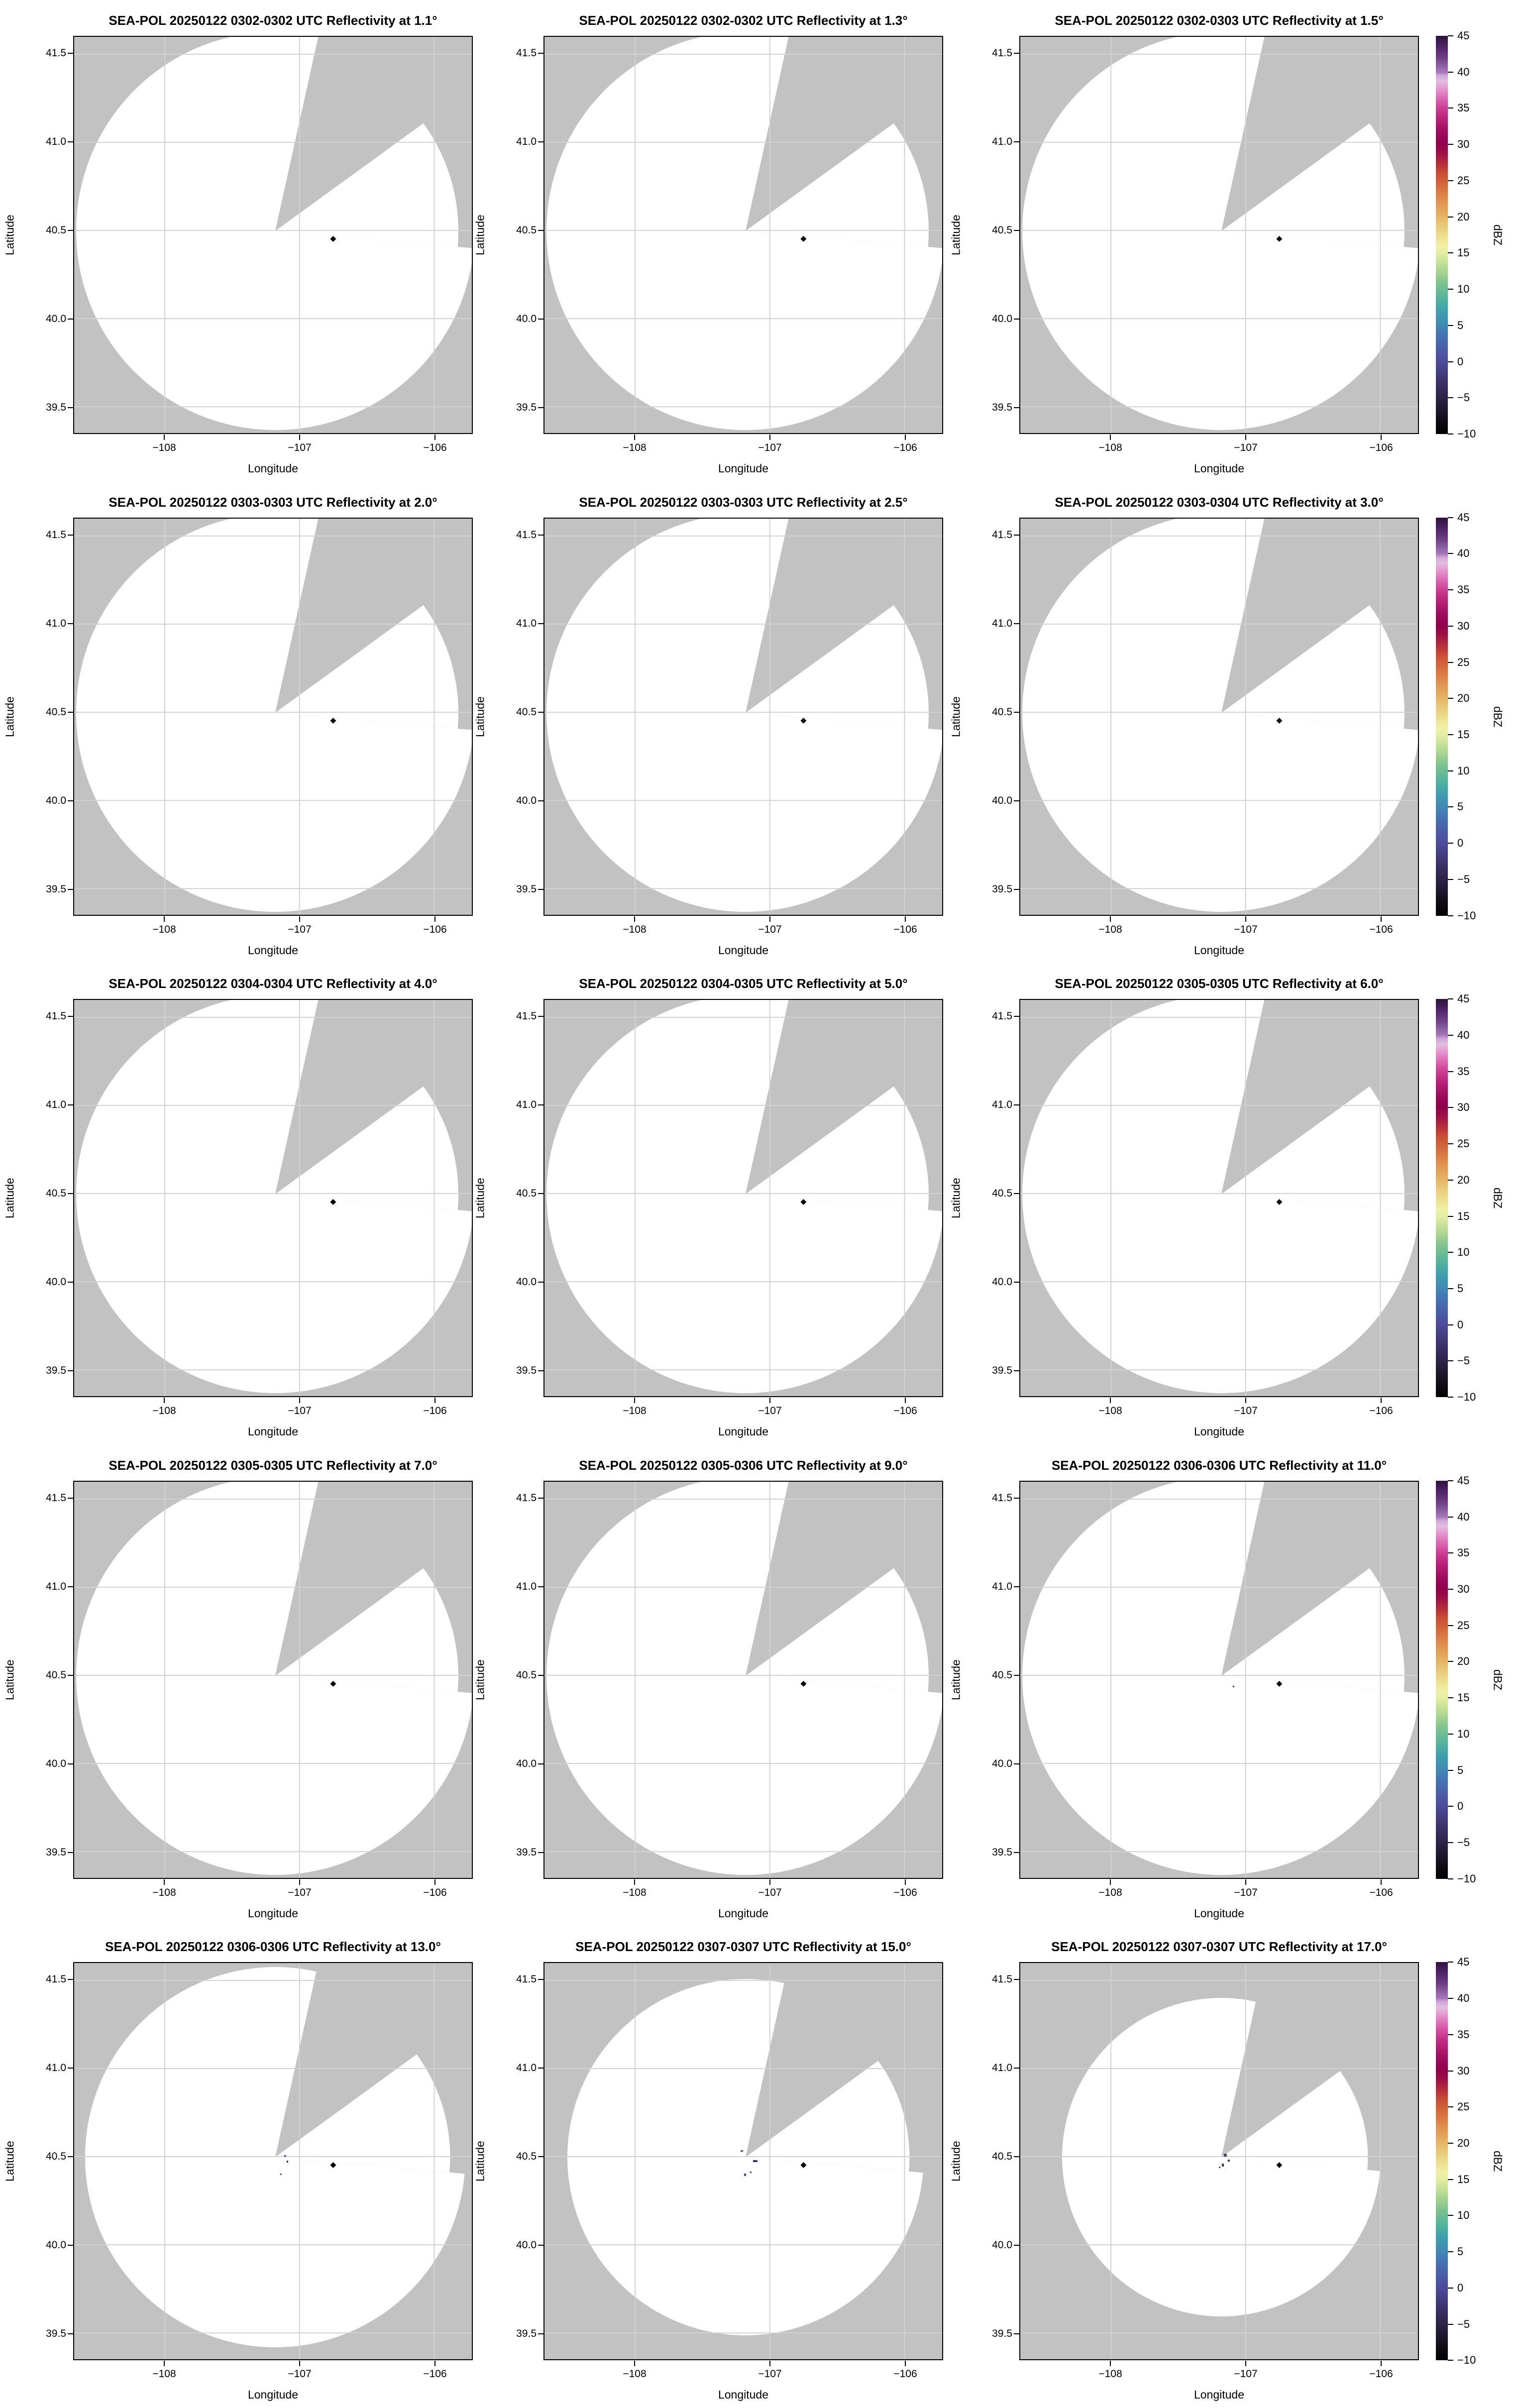 The width and height of the screenshot is (1517, 2408). Describe the element at coordinates (1464, 216) in the screenshot. I see `colorbar-tick-label: 20` at that location.